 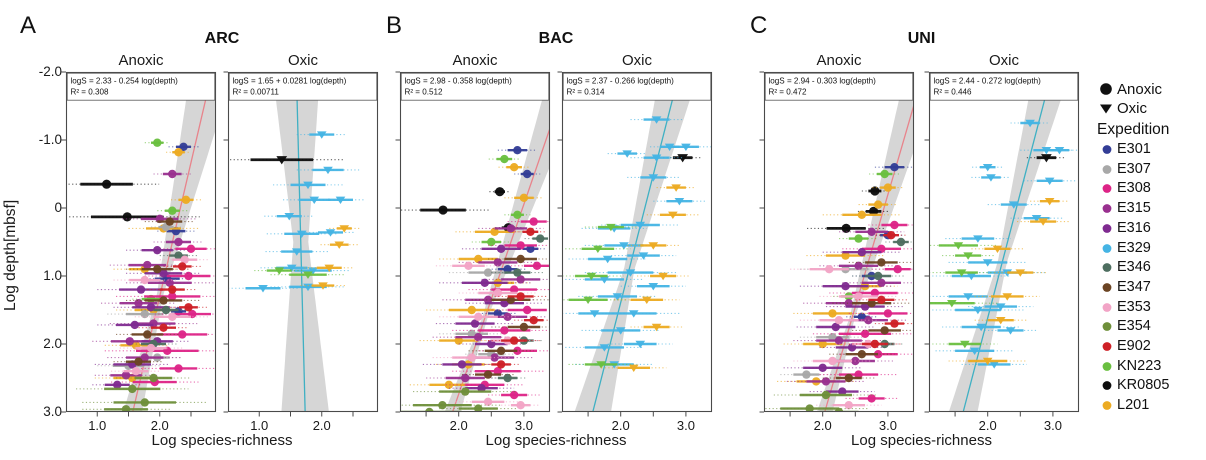 I want to click on r-squared-text: R² = 0.512, so click(x=424, y=91).